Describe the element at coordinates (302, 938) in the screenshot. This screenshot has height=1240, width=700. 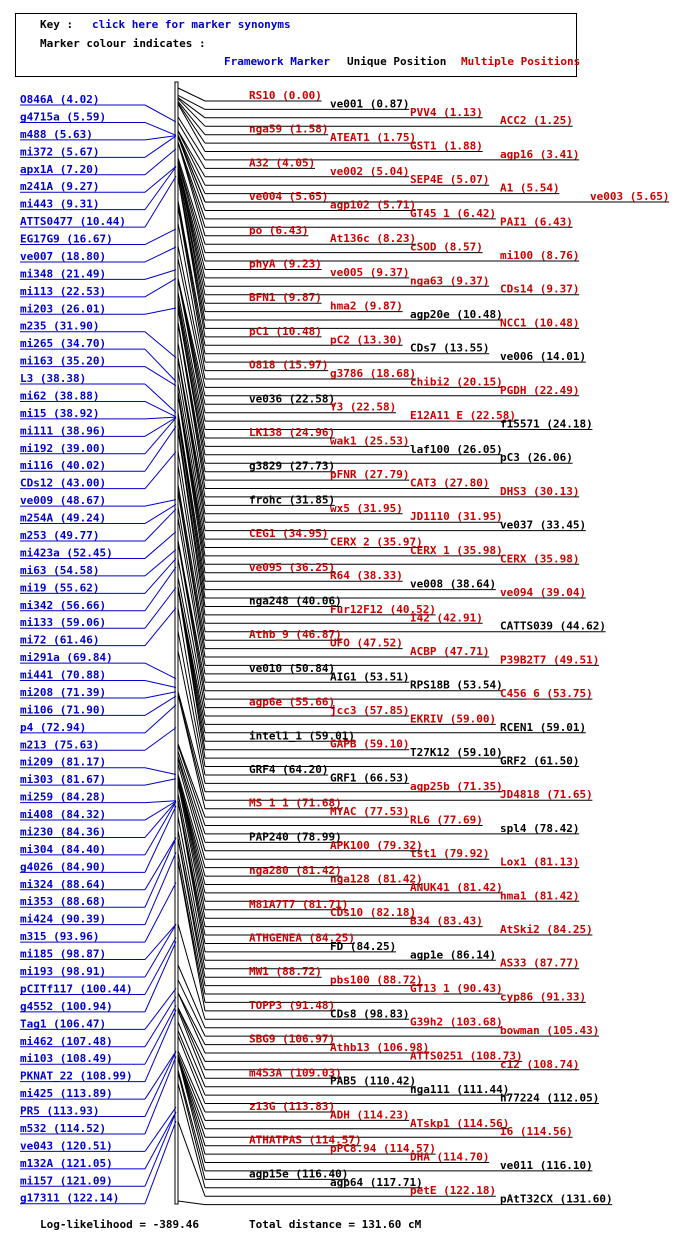
I see `marker-label: ATHGENEA (84.25)` at that location.